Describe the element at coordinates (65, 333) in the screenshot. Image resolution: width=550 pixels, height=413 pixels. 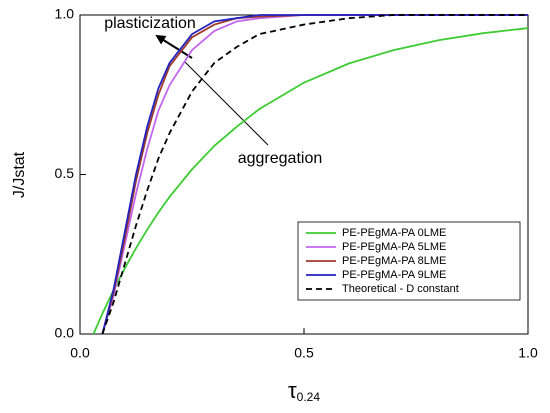
I see `y-tick-label: 0.0` at that location.